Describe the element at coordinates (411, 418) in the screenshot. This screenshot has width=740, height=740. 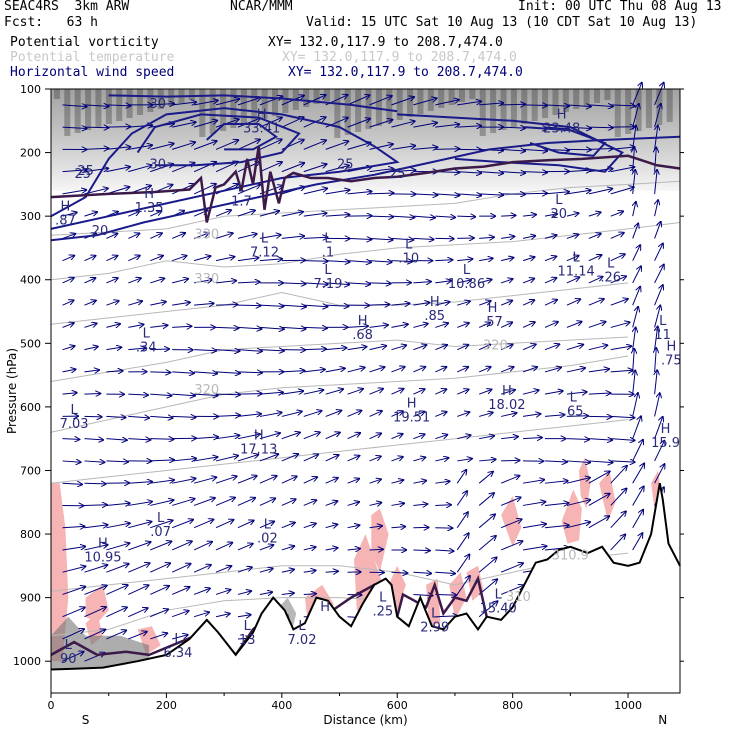
I see `extremum-value-label: 19.51` at that location.